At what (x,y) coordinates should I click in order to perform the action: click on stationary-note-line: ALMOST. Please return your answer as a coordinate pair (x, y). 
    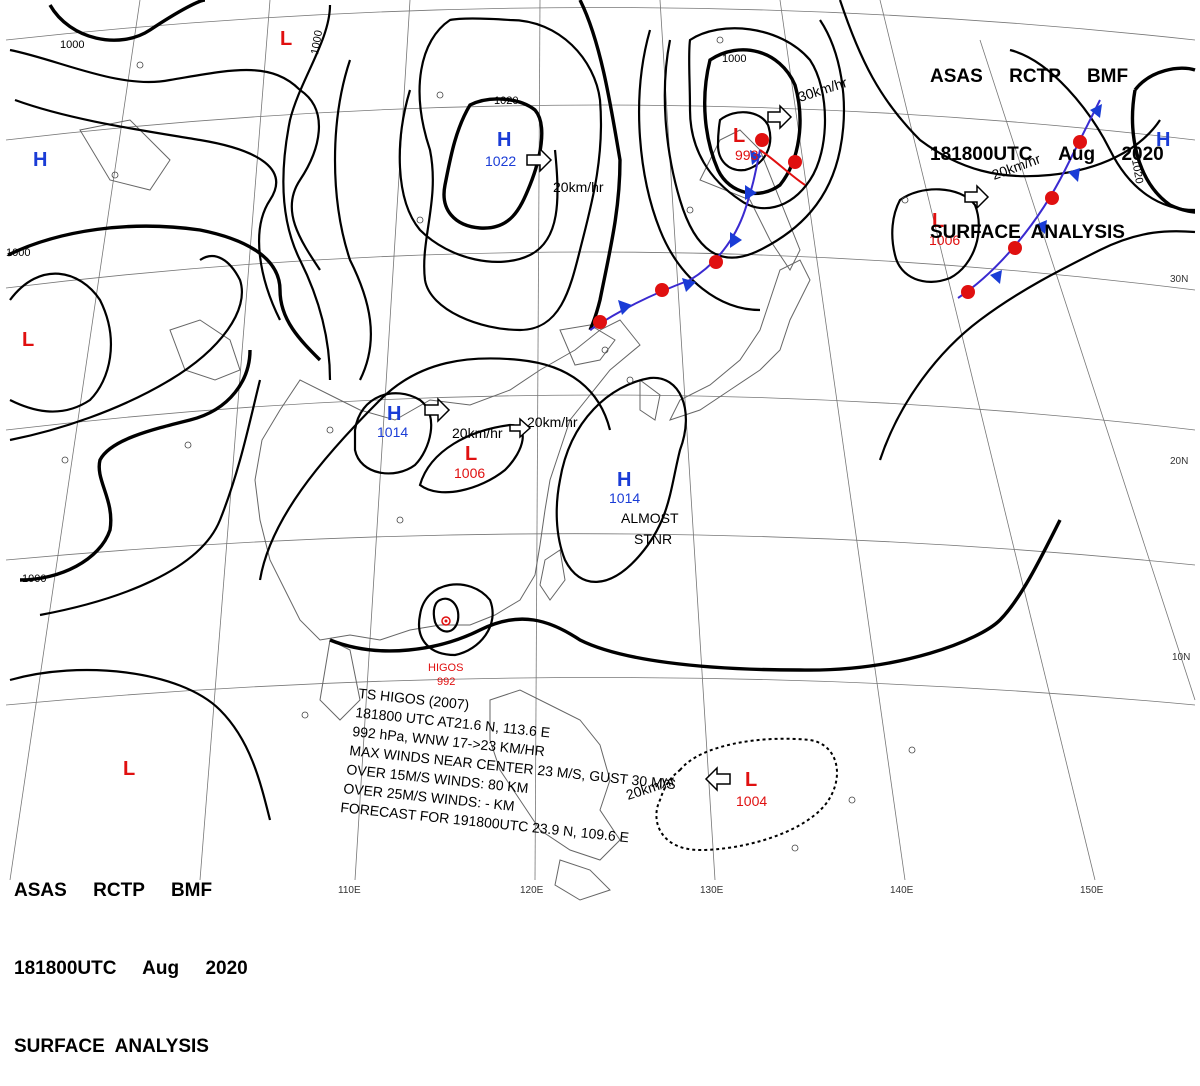
    Looking at the image, I should click on (650, 518).